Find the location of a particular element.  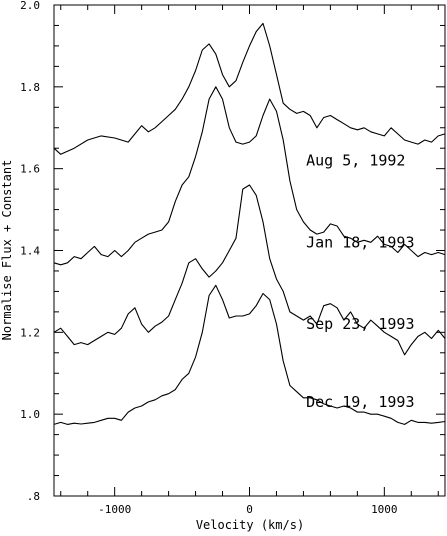

y-tick-label: 1.0 is located at coordinates (30, 414).